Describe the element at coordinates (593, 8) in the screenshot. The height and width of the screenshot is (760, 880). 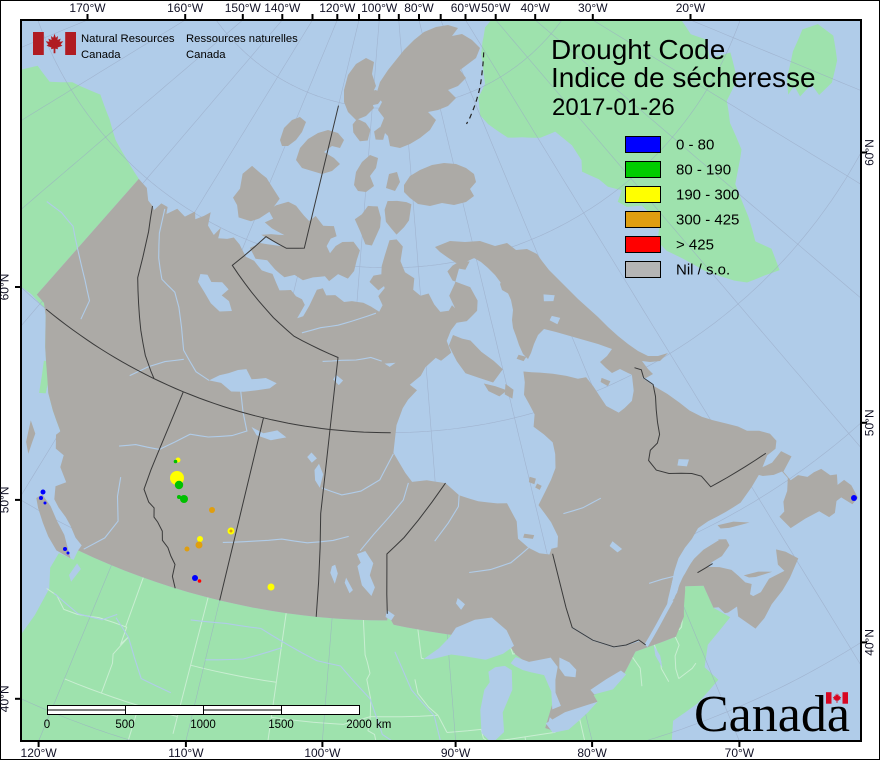
I see `svg-text: 30°W` at that location.